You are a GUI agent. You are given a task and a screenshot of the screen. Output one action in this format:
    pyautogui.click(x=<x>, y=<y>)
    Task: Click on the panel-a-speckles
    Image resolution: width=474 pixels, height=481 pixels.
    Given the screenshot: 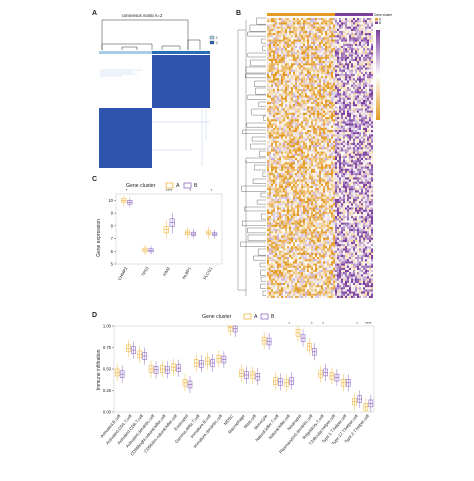 What is the action you would take?
    pyautogui.click(x=155, y=117)
    